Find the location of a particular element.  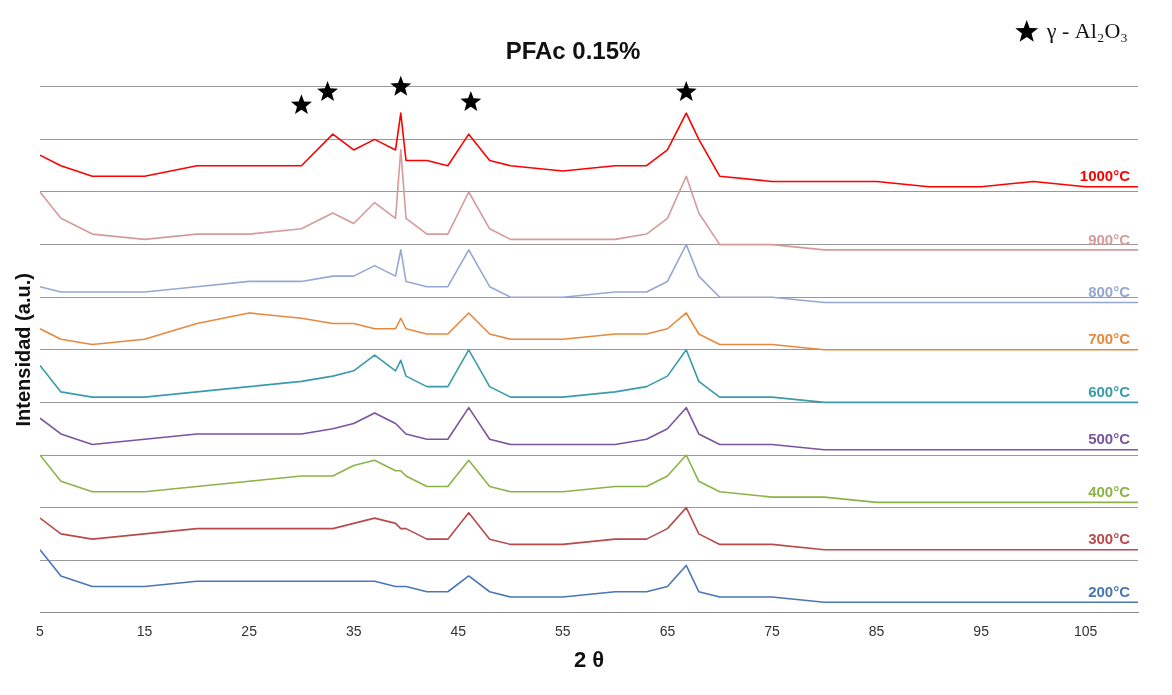

y-axis-title: Intensidad (a.u.) is located at coordinates (22, 350).